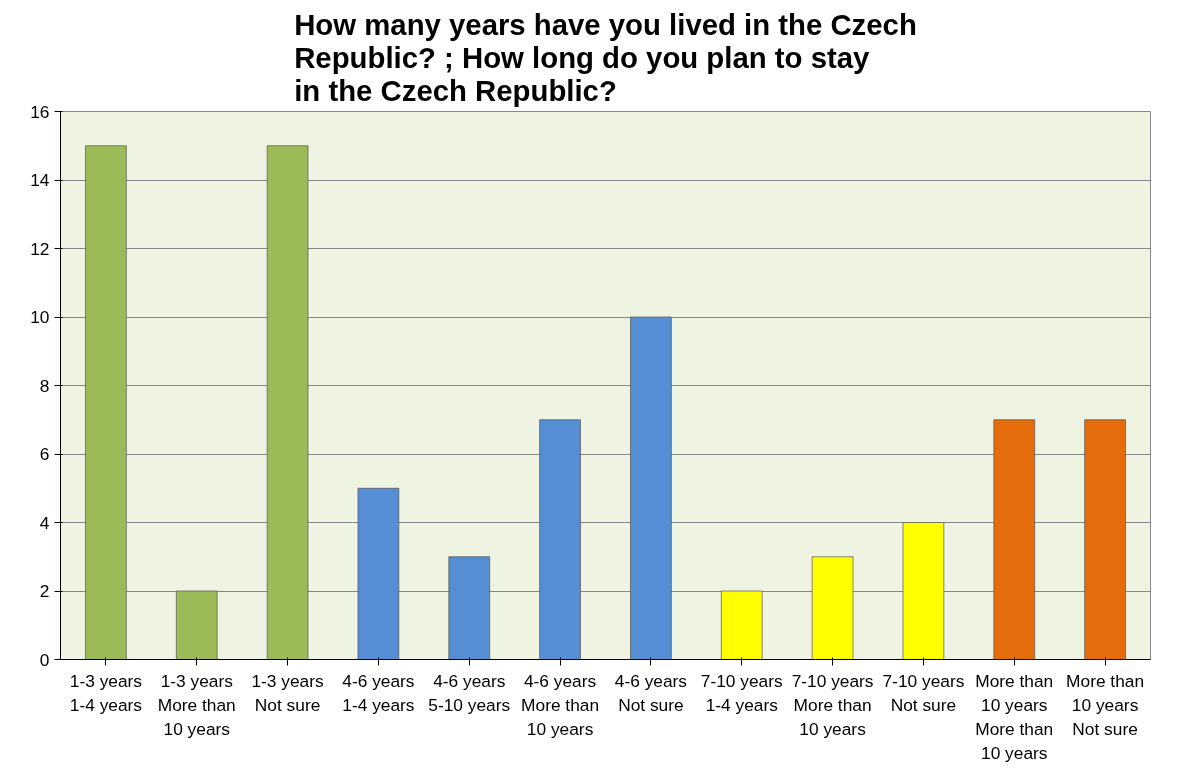 The height and width of the screenshot is (771, 1178). What do you see at coordinates (923, 692) in the screenshot?
I see `x-tick-label: 7-10 years Not sure` at bounding box center [923, 692].